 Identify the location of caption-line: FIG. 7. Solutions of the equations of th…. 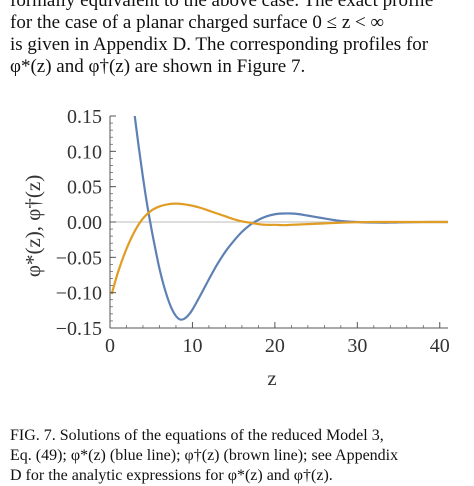
(197, 435).